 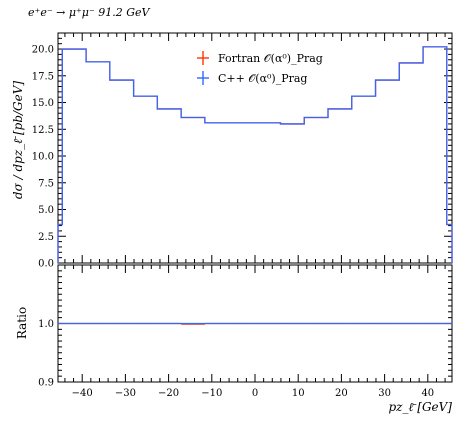 What do you see at coordinates (46, 183) in the screenshot?
I see `main-y-tick-label: 7.5` at bounding box center [46, 183].